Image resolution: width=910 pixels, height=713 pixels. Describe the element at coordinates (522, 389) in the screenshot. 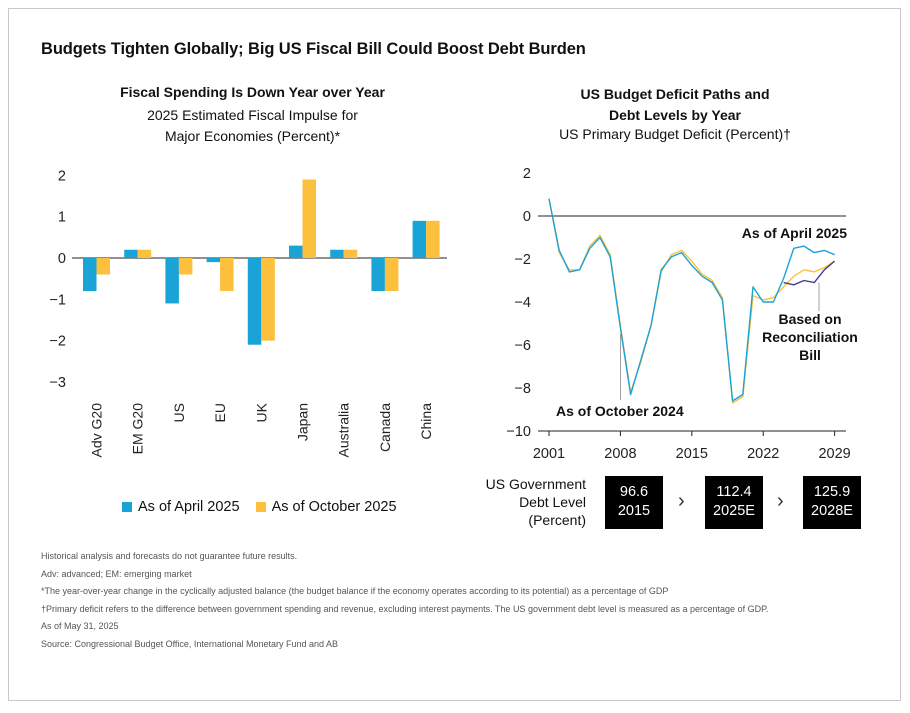

I see `line-y-tick-label: −8` at that location.